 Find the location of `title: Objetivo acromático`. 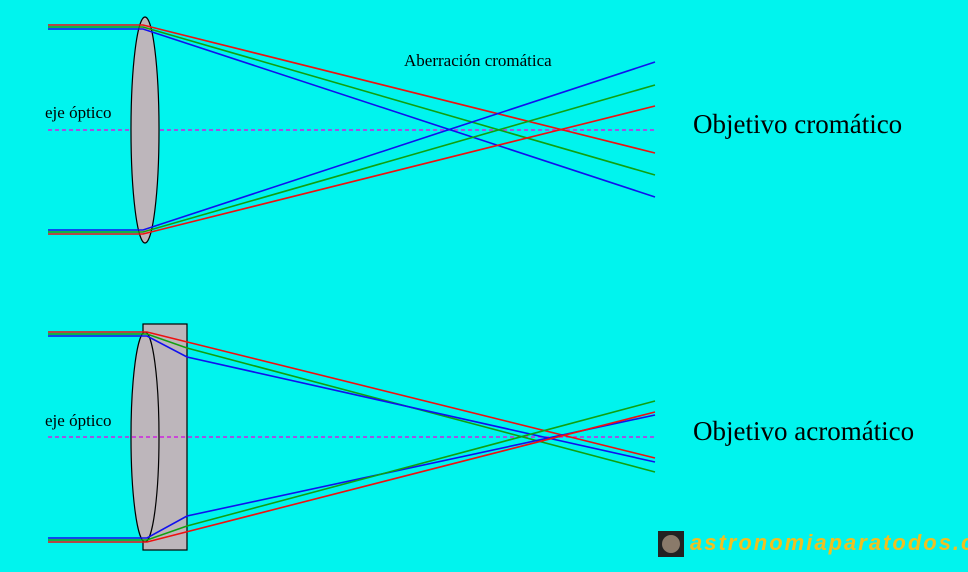

title: Objetivo acromático is located at coordinates (803, 431).